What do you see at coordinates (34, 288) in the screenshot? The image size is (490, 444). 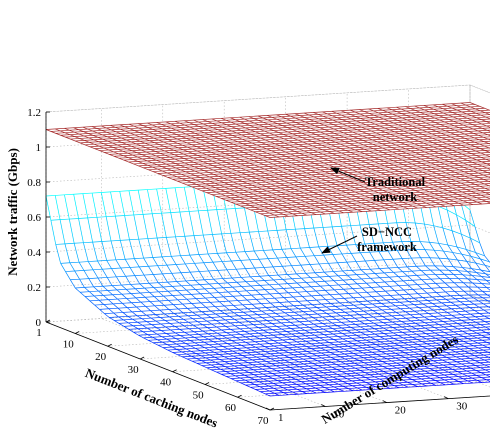 I see `z-tick-label: 0.2` at bounding box center [34, 288].